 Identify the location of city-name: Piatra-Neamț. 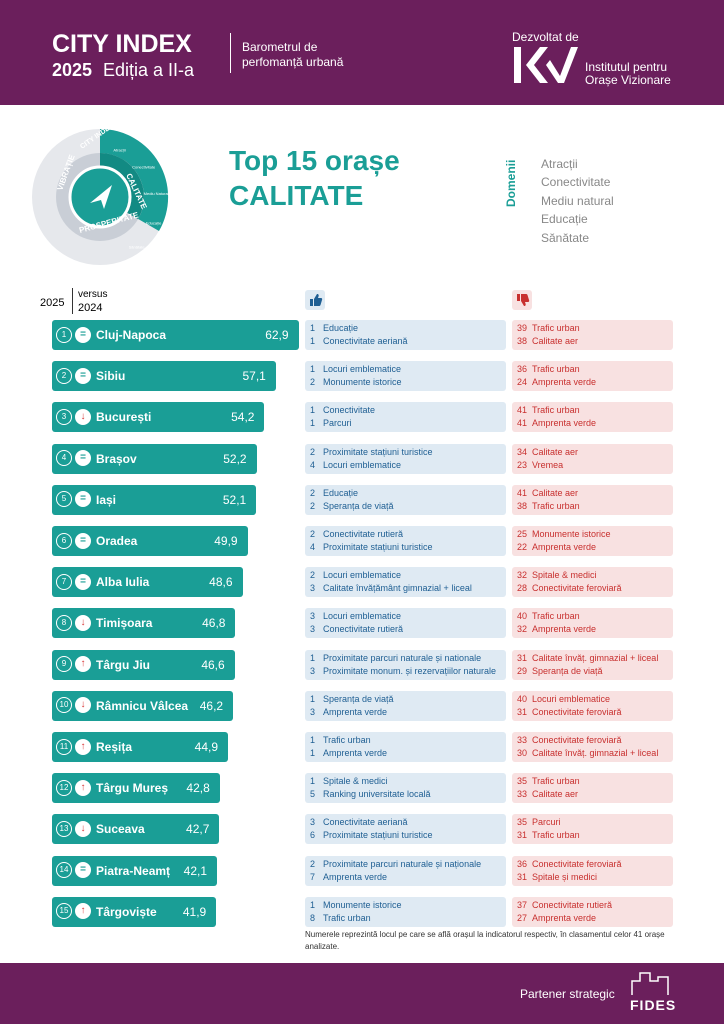
(133, 870).